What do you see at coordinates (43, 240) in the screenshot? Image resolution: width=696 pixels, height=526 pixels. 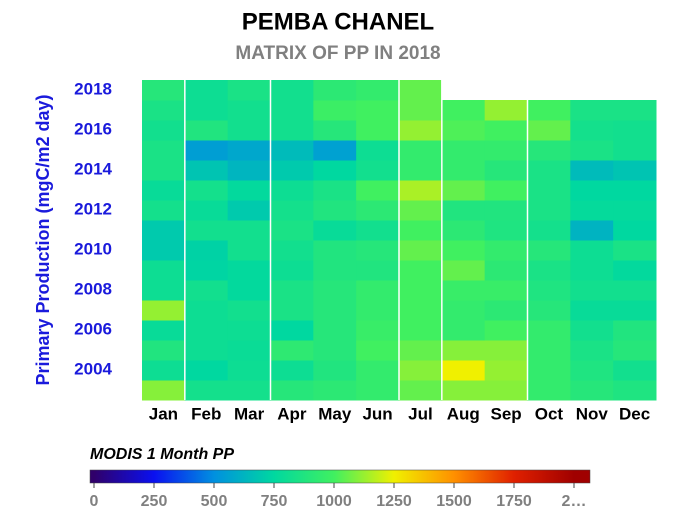 I see `y-axis-label: Primary Production (mgC/m2 day)` at bounding box center [43, 240].